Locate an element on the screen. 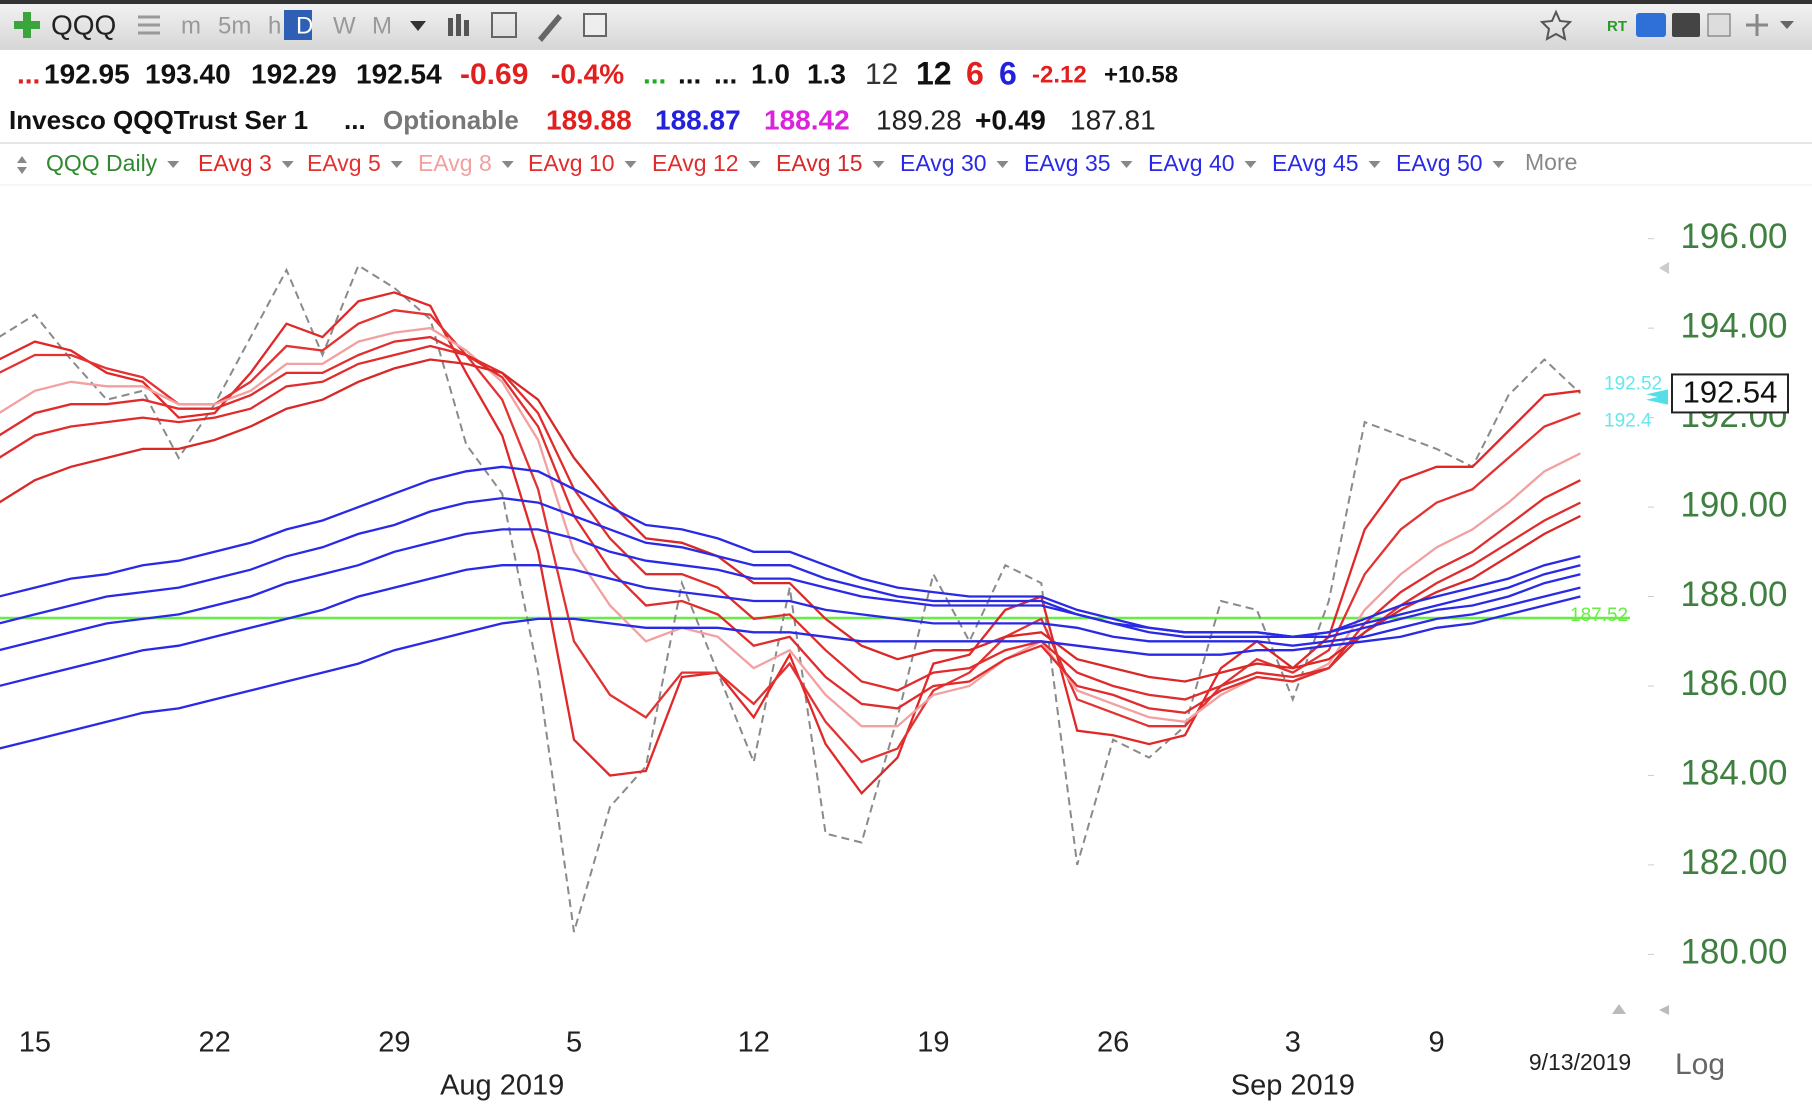  quote-field: 1.3 is located at coordinates (826, 73).